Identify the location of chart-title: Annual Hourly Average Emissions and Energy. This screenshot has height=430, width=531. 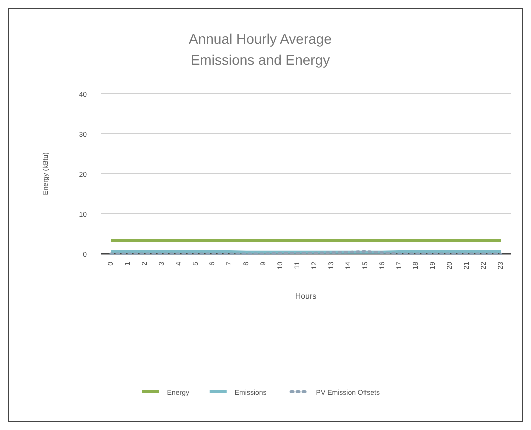
(260, 49).